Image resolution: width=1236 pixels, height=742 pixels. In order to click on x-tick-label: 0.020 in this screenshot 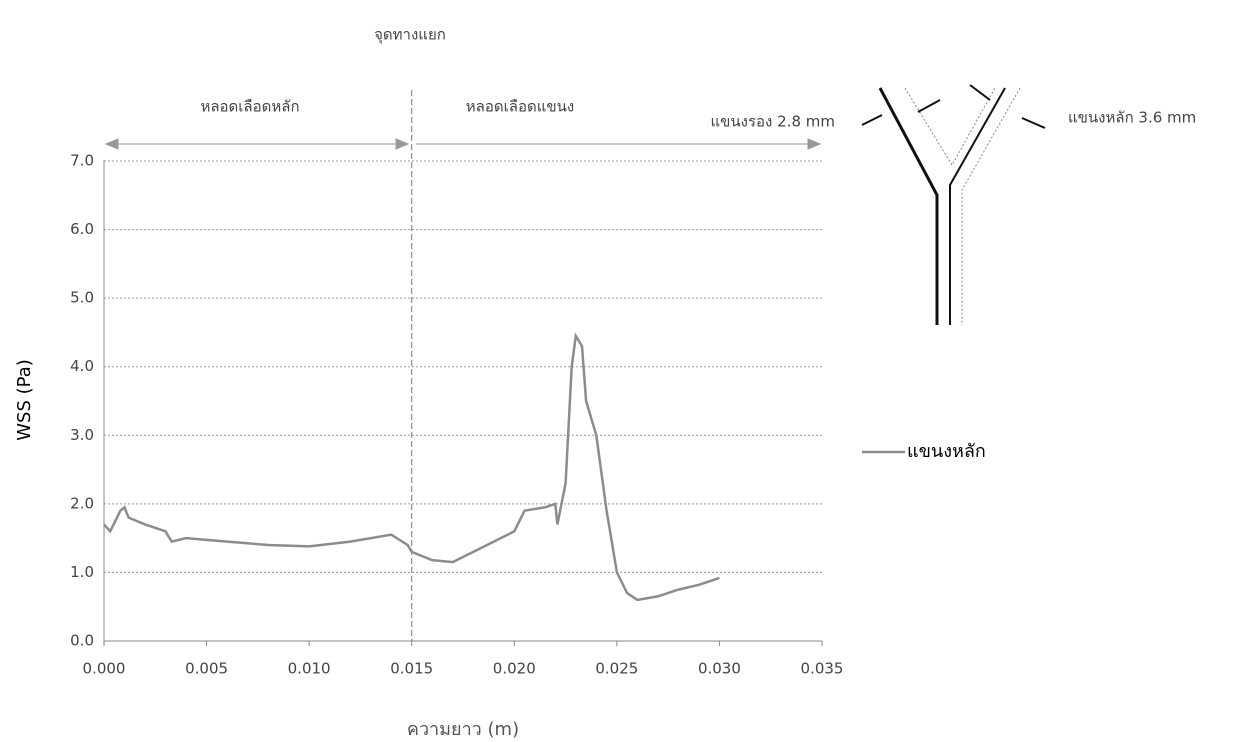, I will do `click(514, 669)`.